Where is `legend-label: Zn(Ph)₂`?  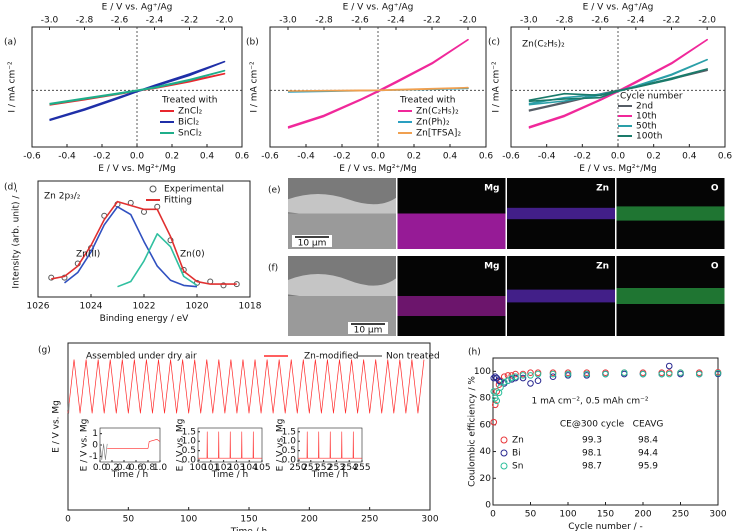
legend-label: Zn(Ph)₂ is located at coordinates (433, 123).